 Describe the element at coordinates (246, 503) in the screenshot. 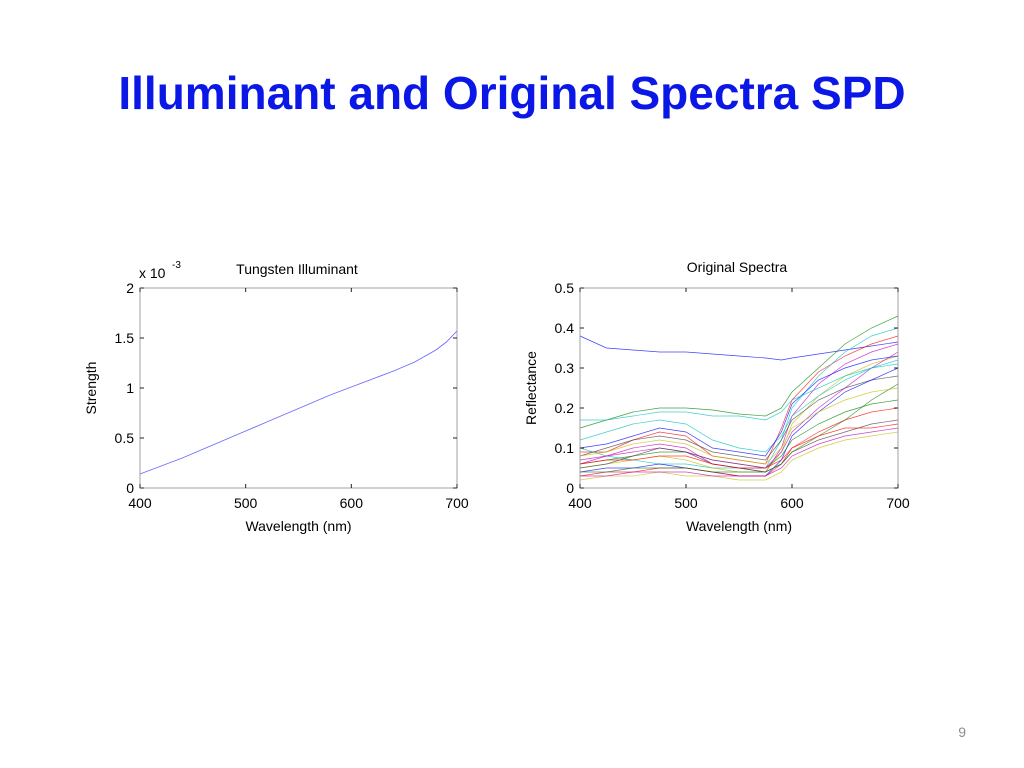

I see `chart1-xtick-label: 500` at that location.